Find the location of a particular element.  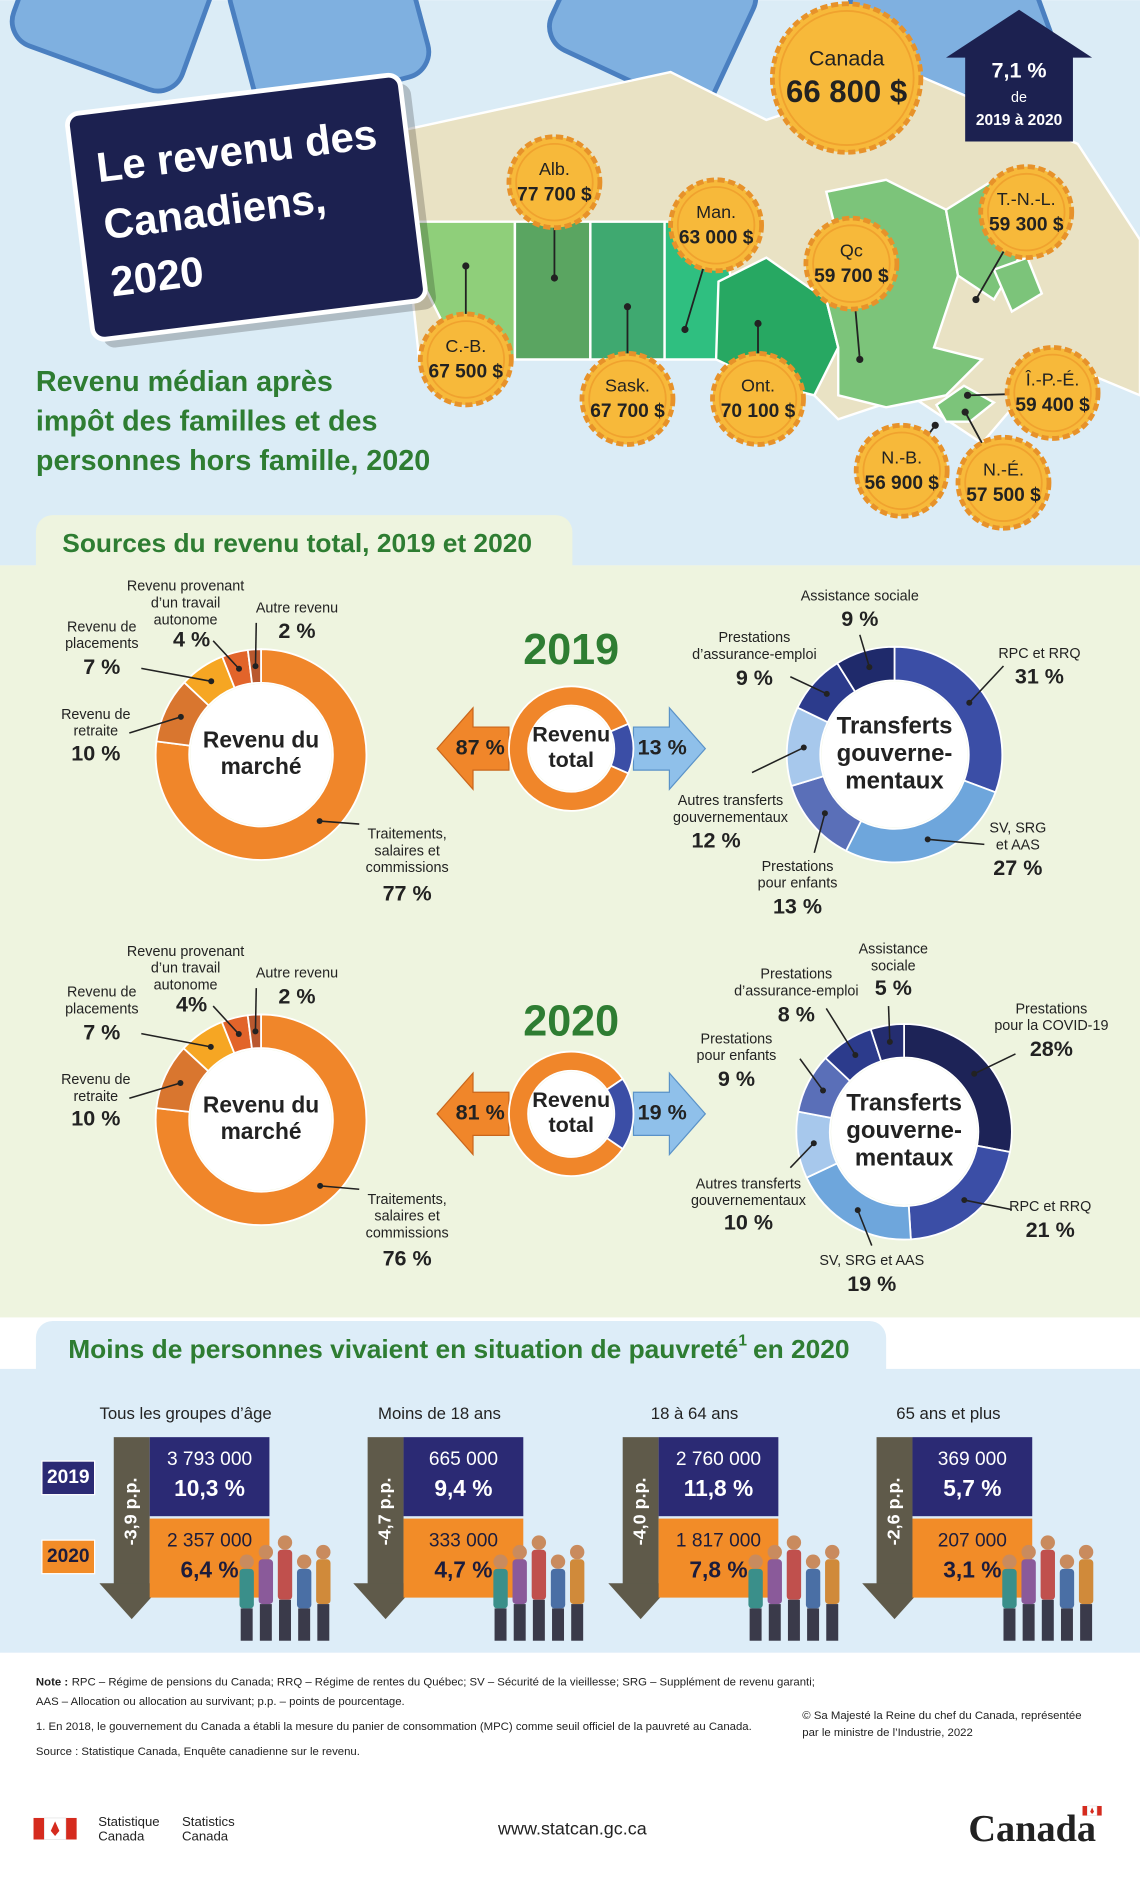

province-value: 59 300 $ is located at coordinates (1026, 224).